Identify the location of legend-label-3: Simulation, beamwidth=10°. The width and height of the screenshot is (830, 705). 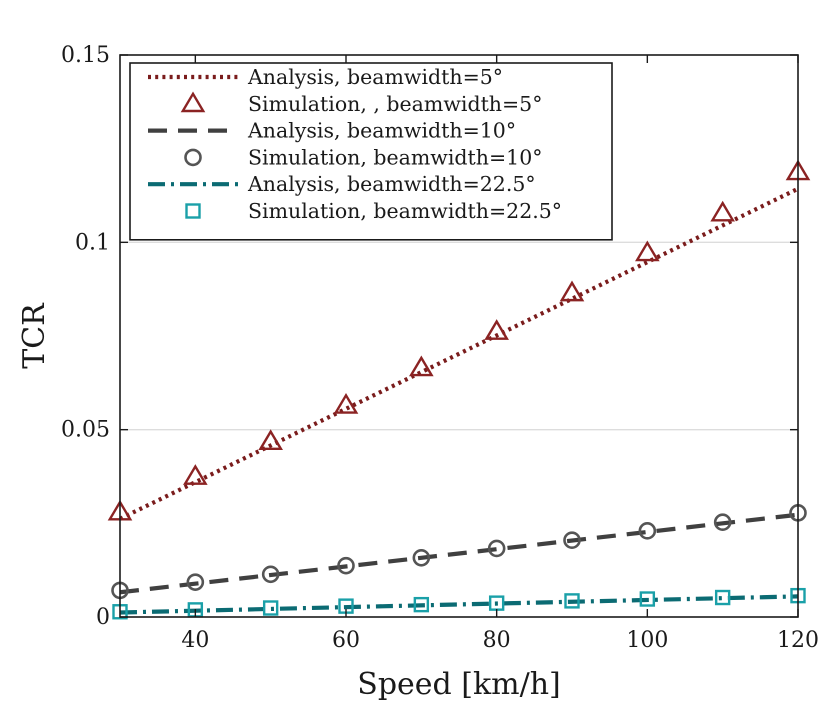
(395, 157).